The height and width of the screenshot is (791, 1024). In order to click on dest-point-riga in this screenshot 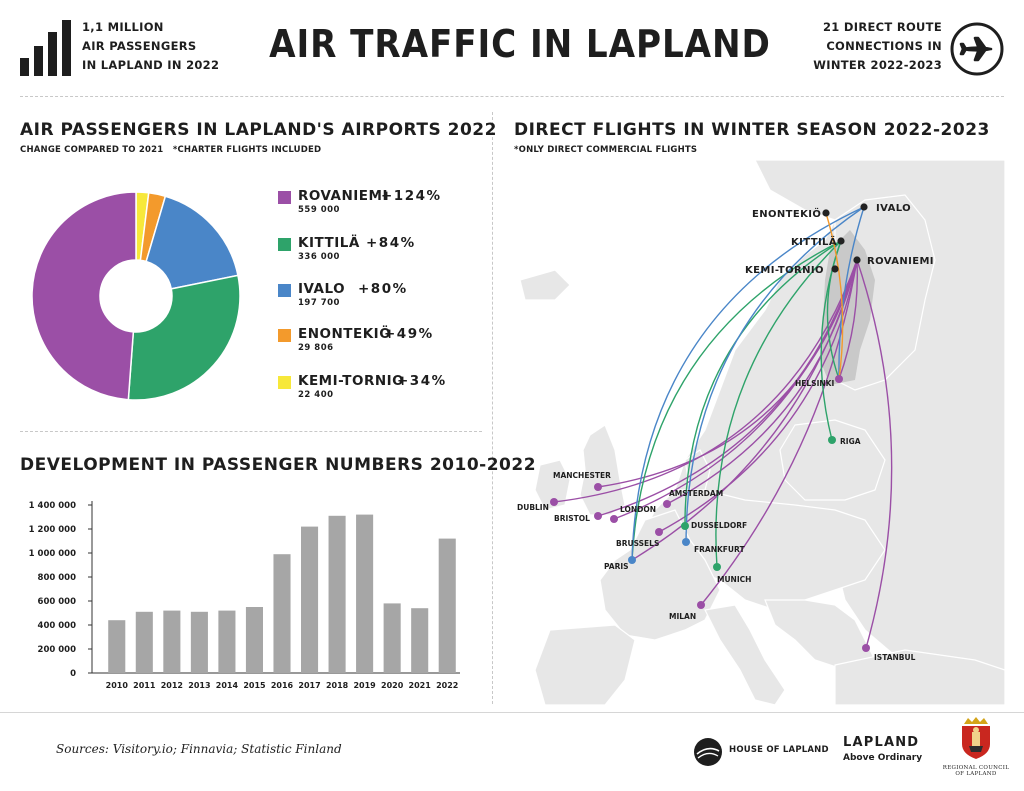, I will do `click(832, 440)`.